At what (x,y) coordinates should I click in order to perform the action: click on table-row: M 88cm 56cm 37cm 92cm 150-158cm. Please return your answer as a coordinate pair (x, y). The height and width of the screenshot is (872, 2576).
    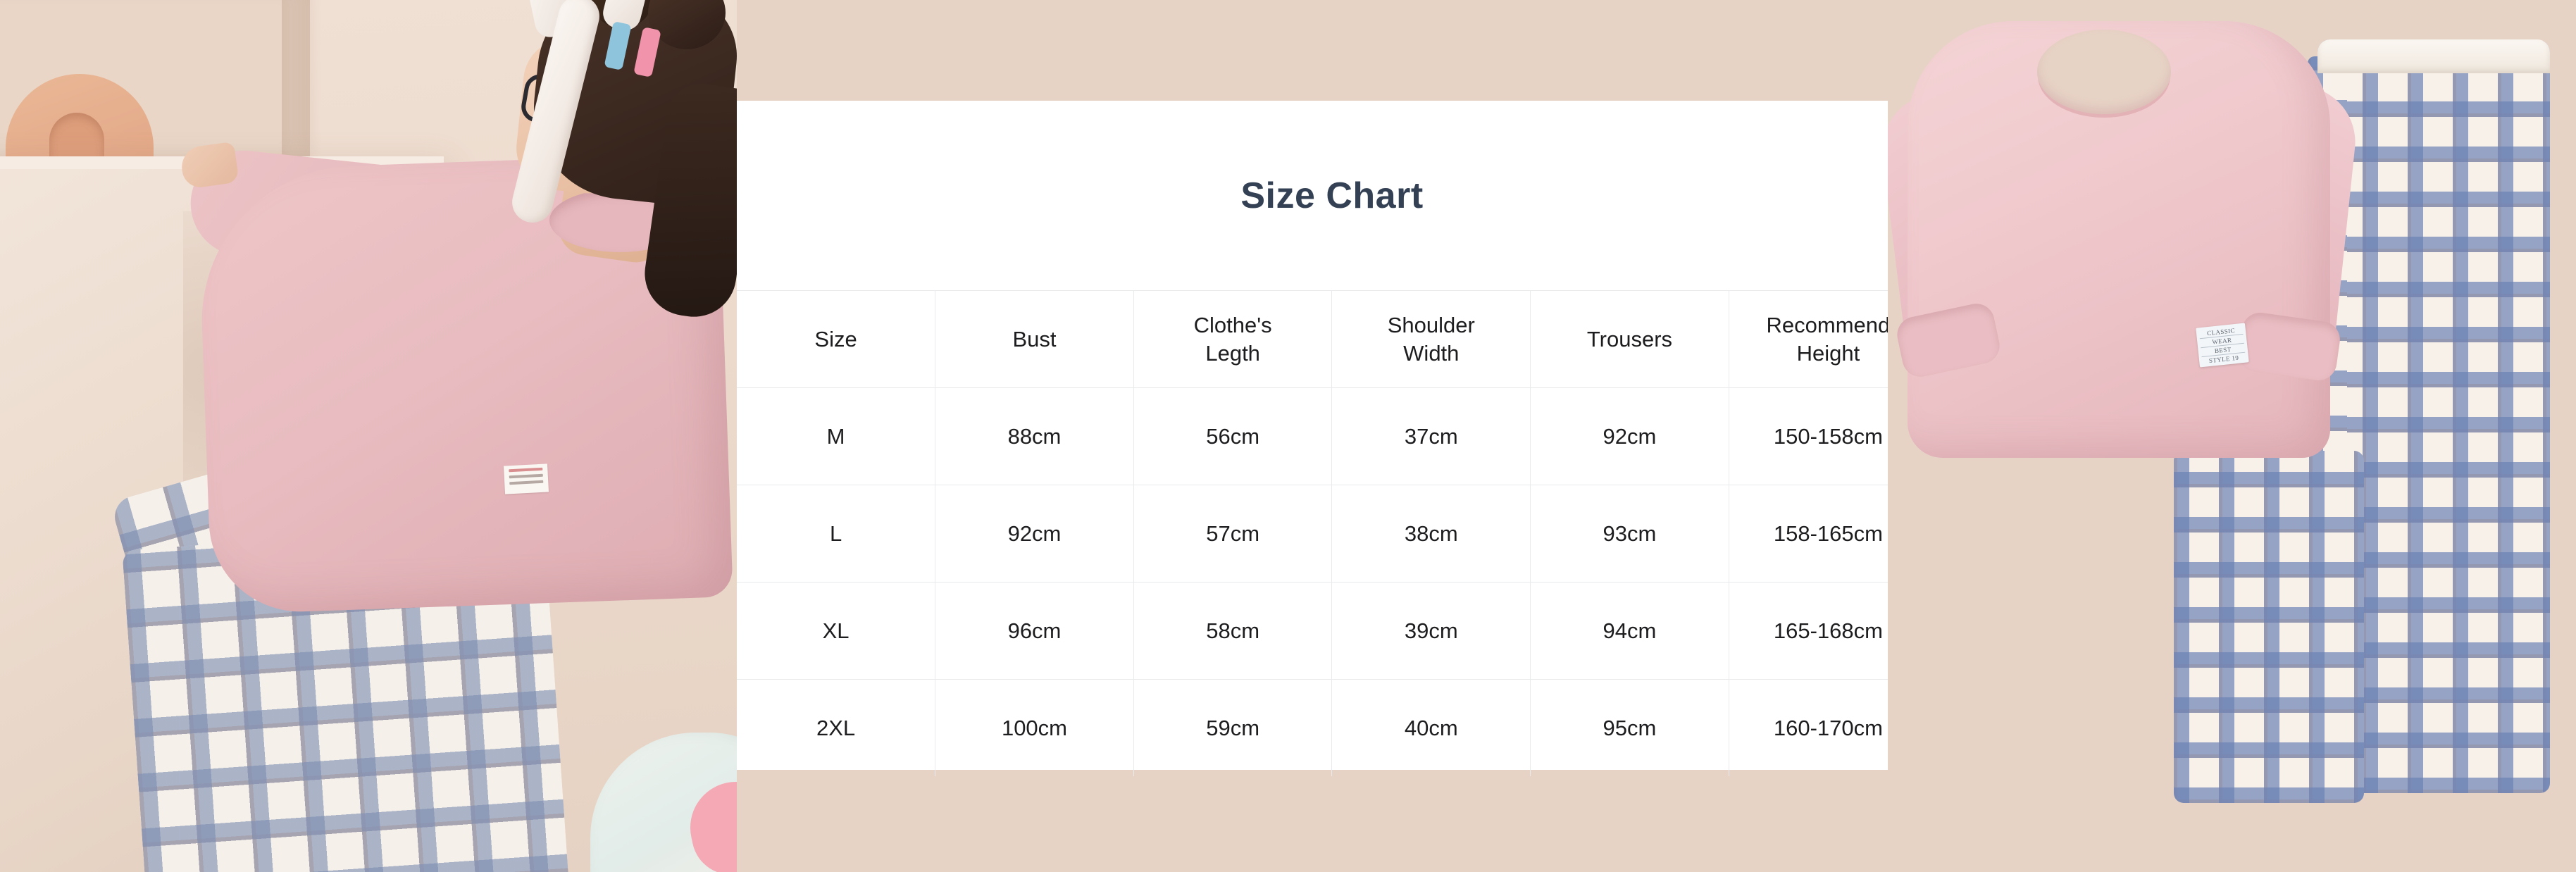
    Looking at the image, I should click on (1332, 436).